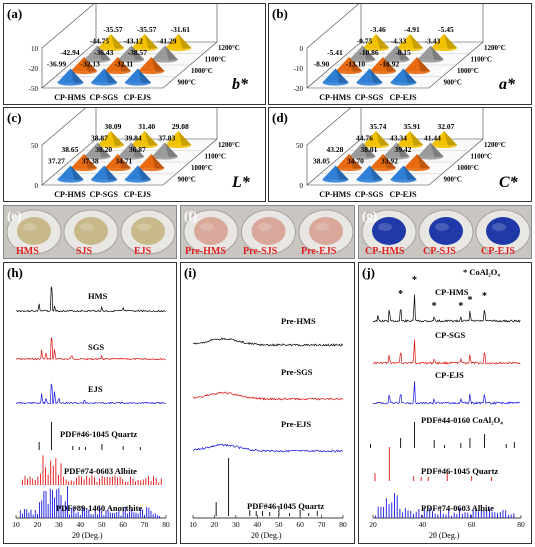  Describe the element at coordinates (99, 137) in the screenshot. I see `cone-value: 38.87` at that location.